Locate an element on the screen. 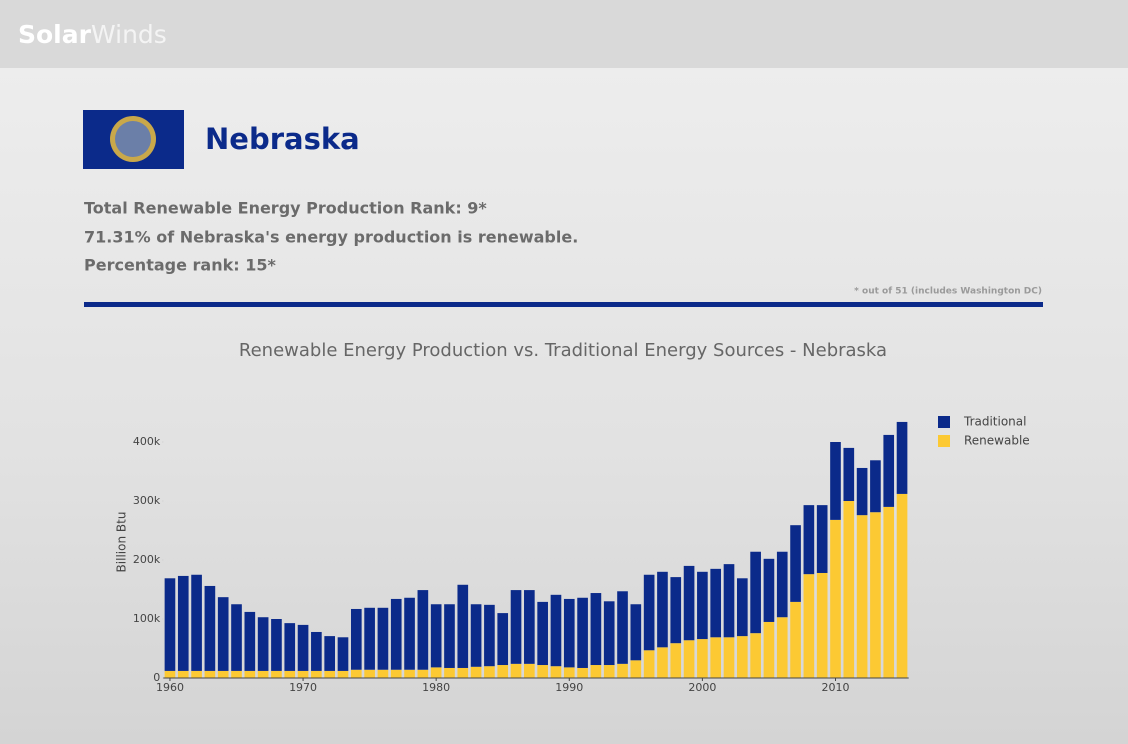 The height and width of the screenshot is (744, 1128). percent-rank-line: Percentage rank: 15* is located at coordinates (180, 265).